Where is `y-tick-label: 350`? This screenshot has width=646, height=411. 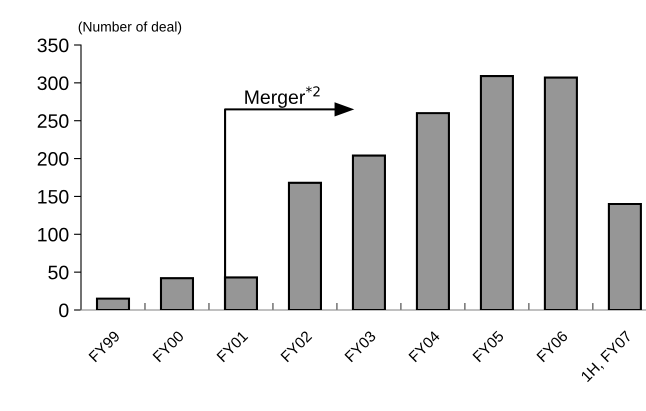 y-tick-label: 350 is located at coordinates (52, 45).